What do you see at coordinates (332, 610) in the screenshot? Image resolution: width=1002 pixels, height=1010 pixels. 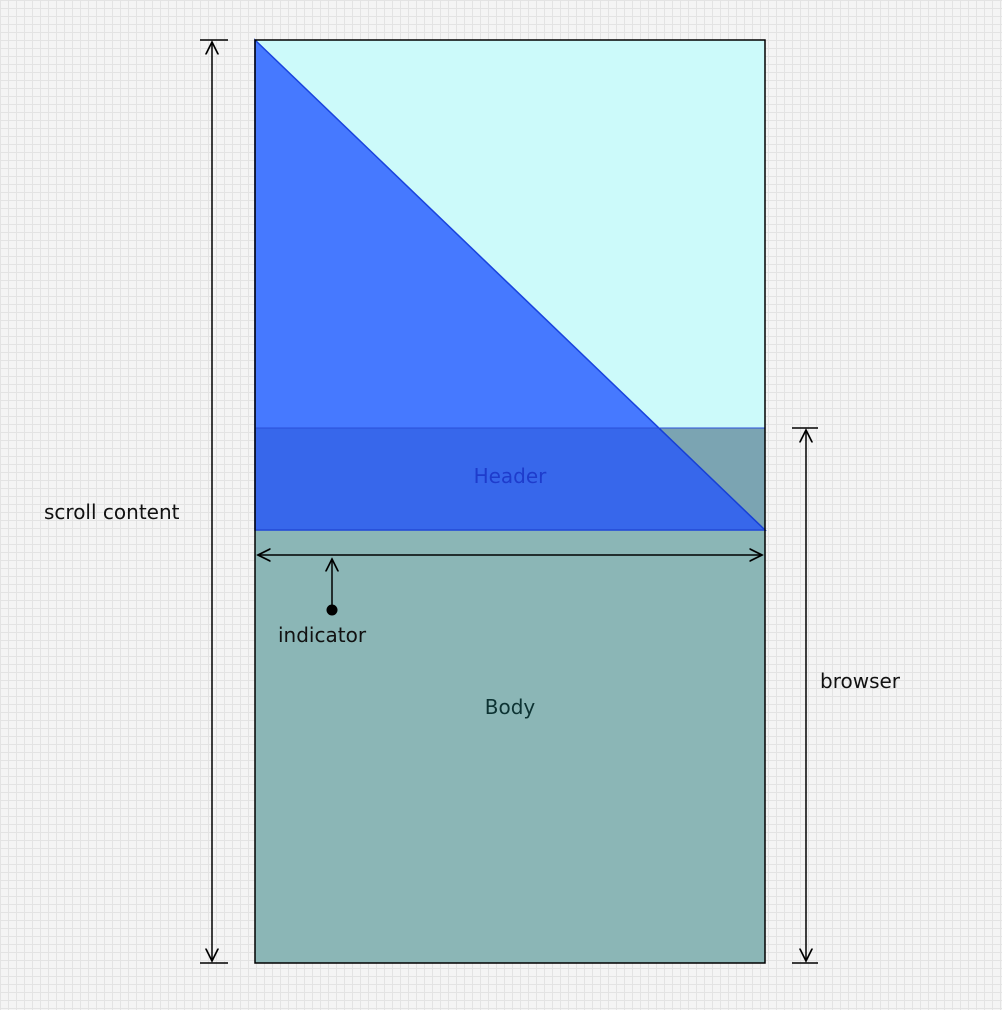 I see `indicator-dot` at bounding box center [332, 610].